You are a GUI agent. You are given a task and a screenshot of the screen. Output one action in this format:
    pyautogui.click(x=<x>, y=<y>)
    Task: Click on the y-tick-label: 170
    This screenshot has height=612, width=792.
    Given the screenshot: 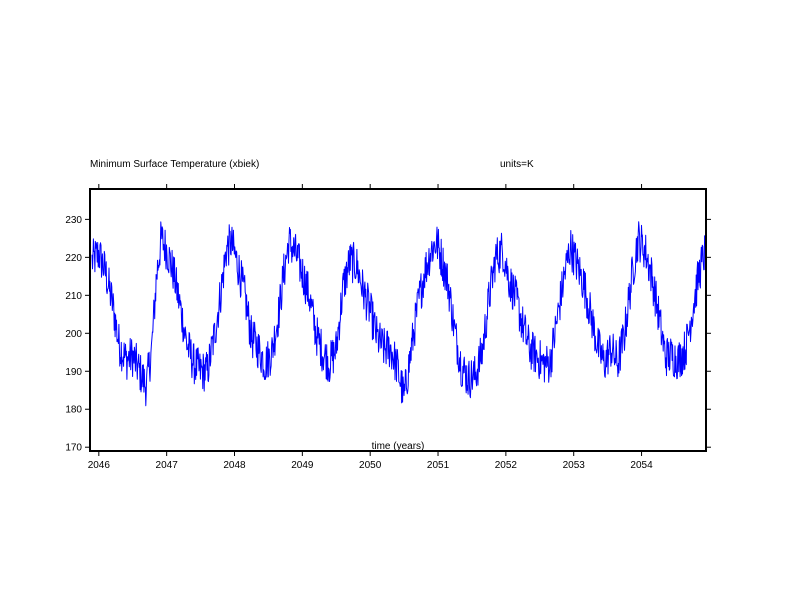 What is the action you would take?
    pyautogui.click(x=73, y=448)
    